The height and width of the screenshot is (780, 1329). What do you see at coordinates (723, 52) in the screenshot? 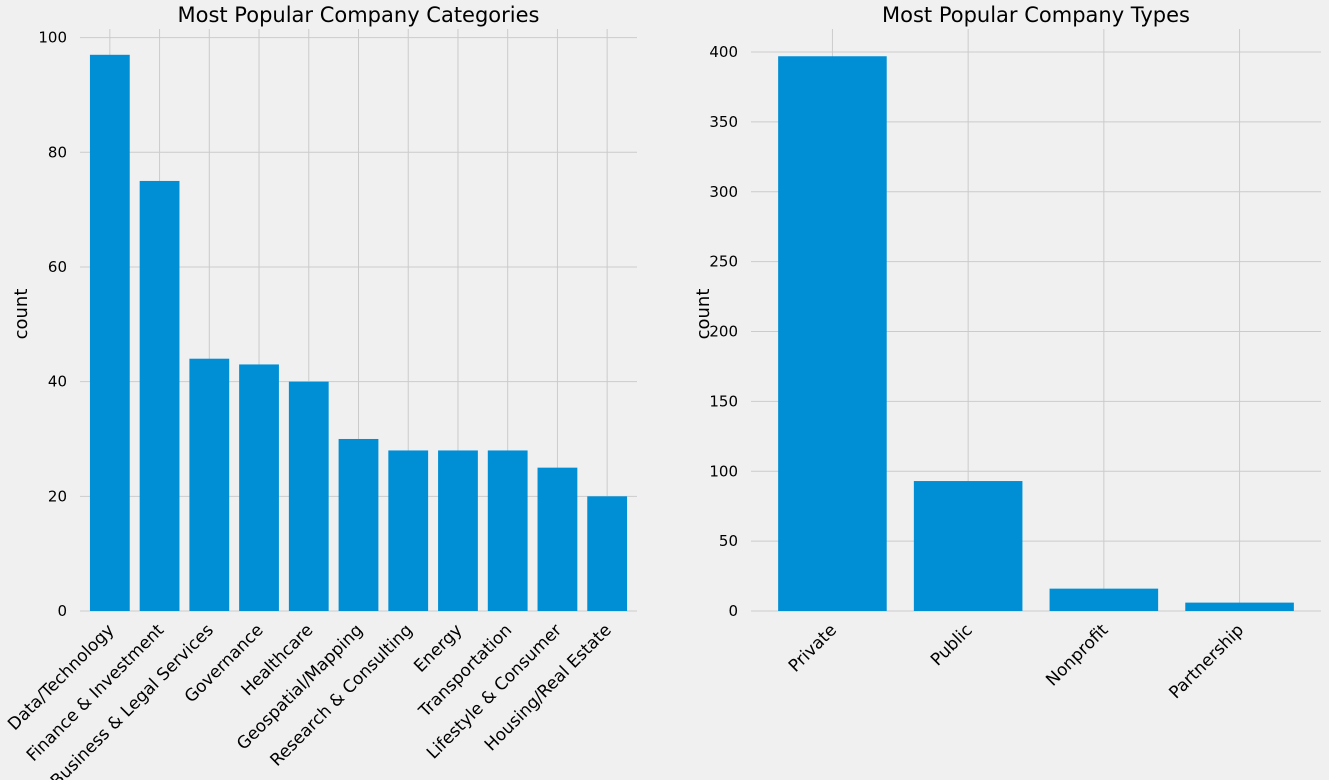
I see `y-tick-label: 400` at bounding box center [723, 52].